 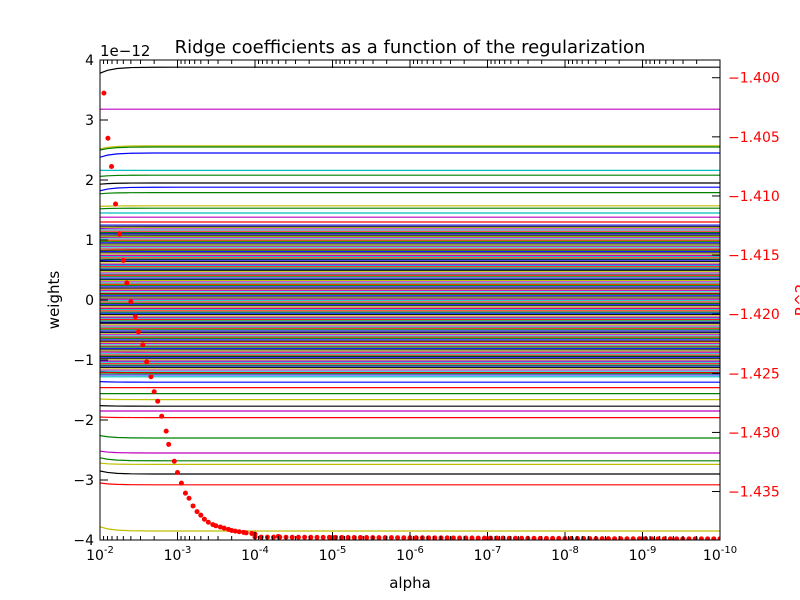 What do you see at coordinates (89, 121) in the screenshot?
I see `y-tick-label: 3` at bounding box center [89, 121].